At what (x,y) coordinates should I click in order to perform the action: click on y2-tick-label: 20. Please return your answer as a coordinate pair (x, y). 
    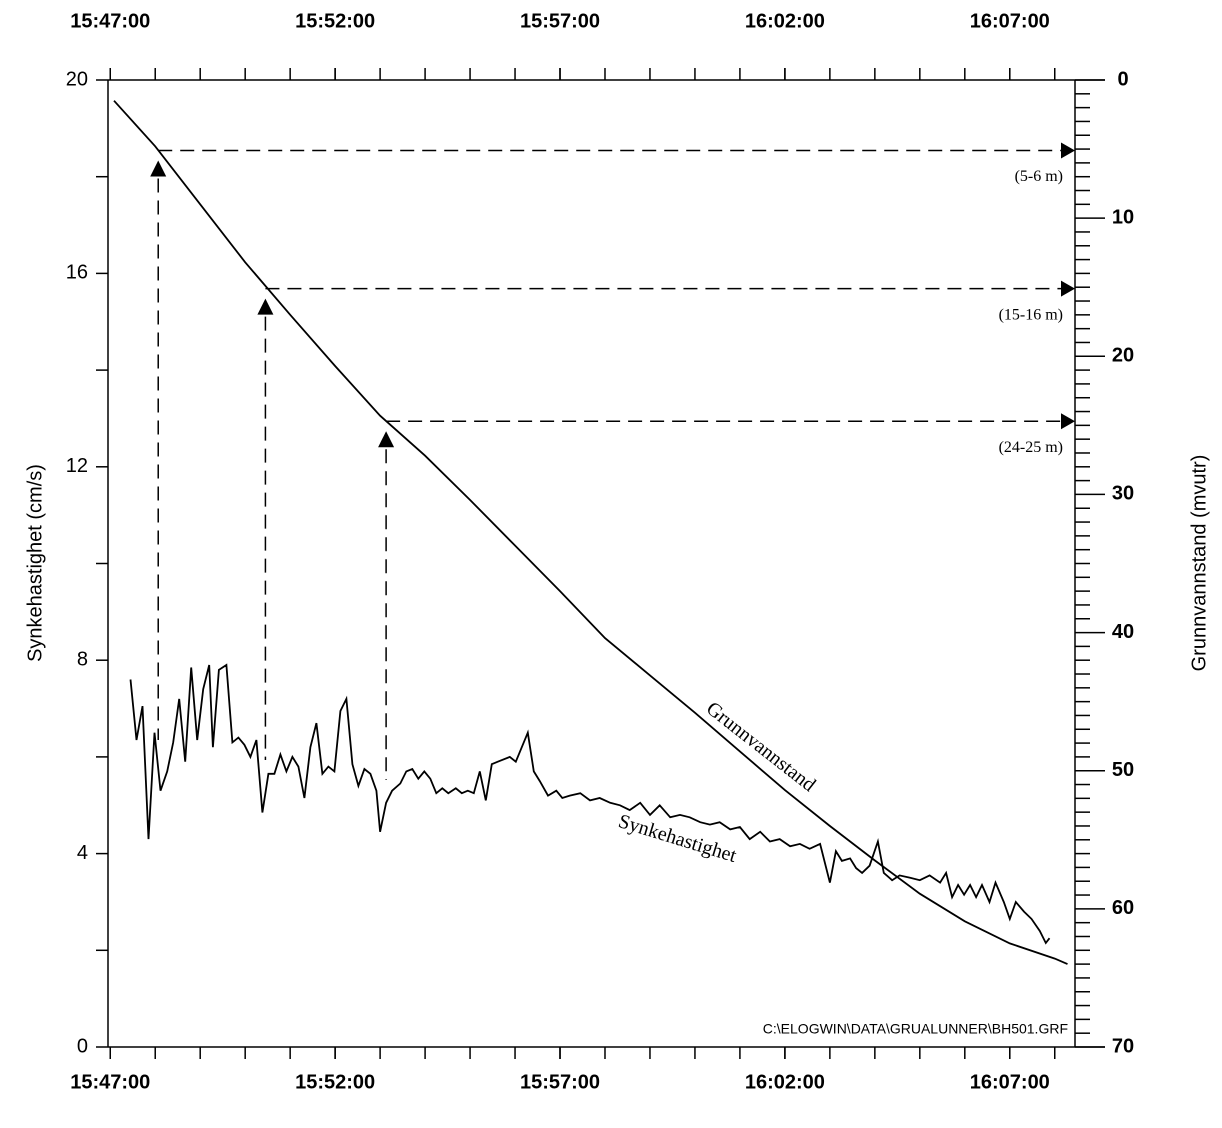
    Looking at the image, I should click on (1123, 356).